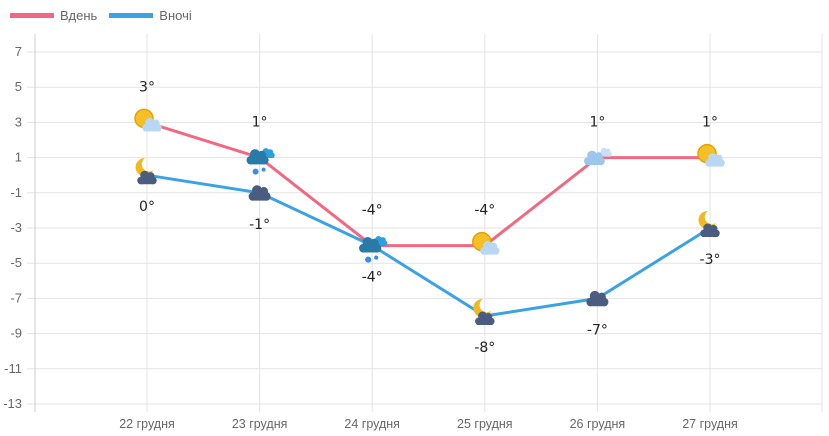 This screenshot has height=436, width=829. What do you see at coordinates (16, 333) in the screenshot?
I see `y-tick-label: -9` at bounding box center [16, 333].